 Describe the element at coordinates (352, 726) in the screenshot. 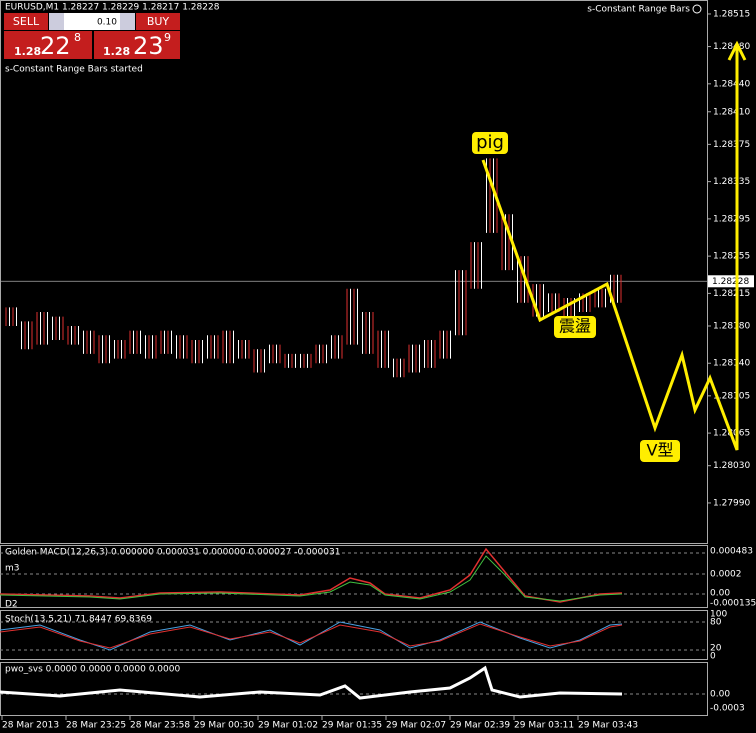

I see `x-tick-label: 29 Mar 01:35` at that location.